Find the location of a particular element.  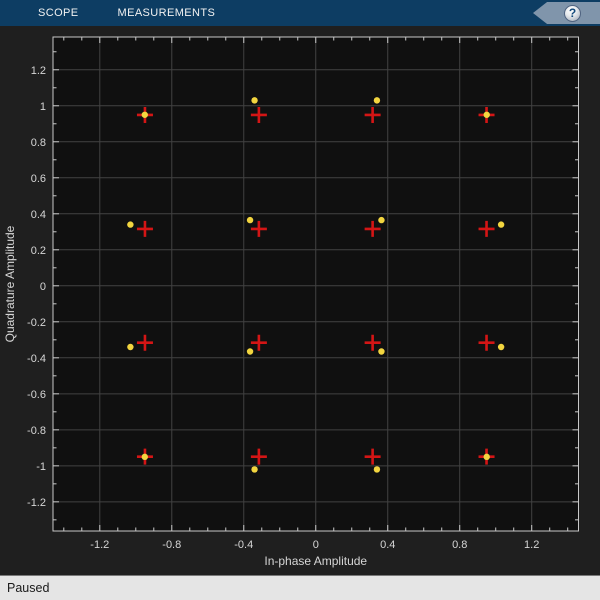

help-glyph: ? is located at coordinates (572, 13).